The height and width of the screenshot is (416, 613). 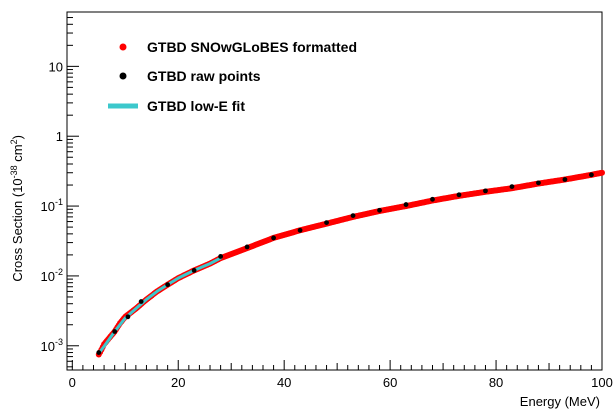 What do you see at coordinates (14, 141) in the screenshot?
I see `y-axis-label-unit-exponent: 2` at bounding box center [14, 141].